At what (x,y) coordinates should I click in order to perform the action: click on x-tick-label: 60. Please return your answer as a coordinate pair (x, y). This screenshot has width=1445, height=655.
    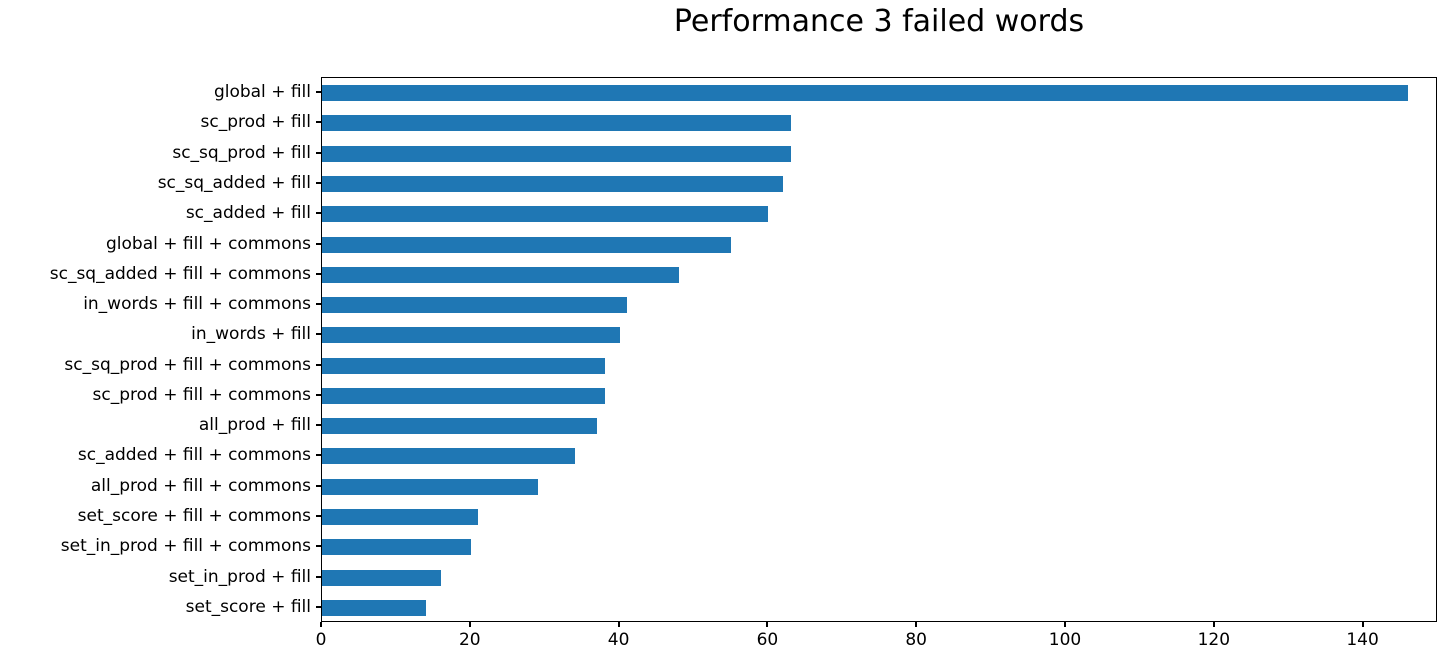
    Looking at the image, I should click on (767, 640).